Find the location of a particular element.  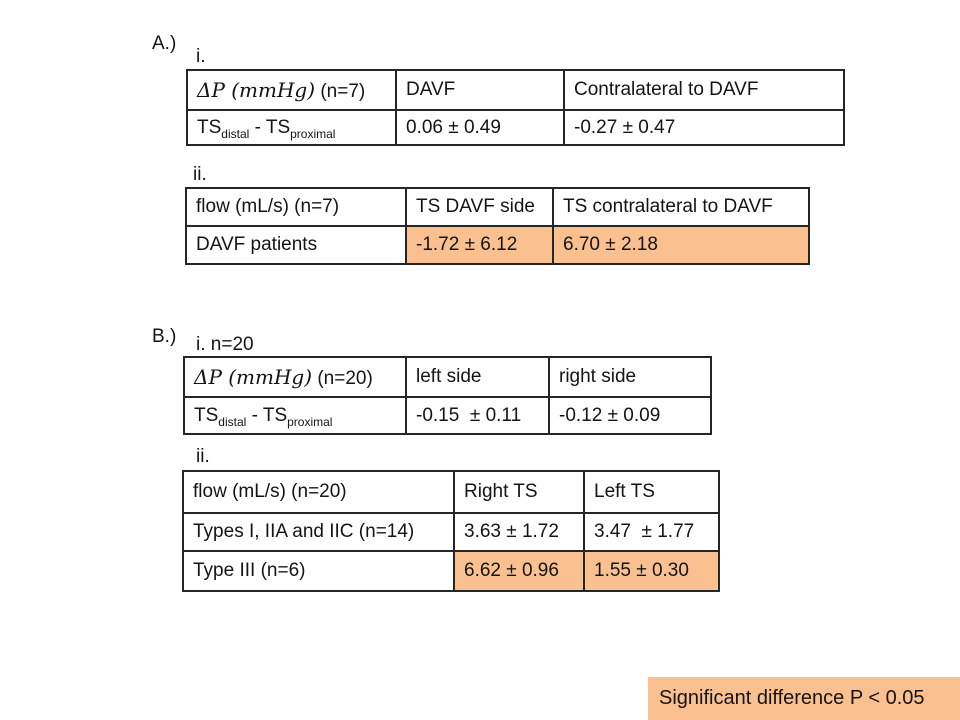

table-b-i-header-left-side: left side is located at coordinates (477, 377).